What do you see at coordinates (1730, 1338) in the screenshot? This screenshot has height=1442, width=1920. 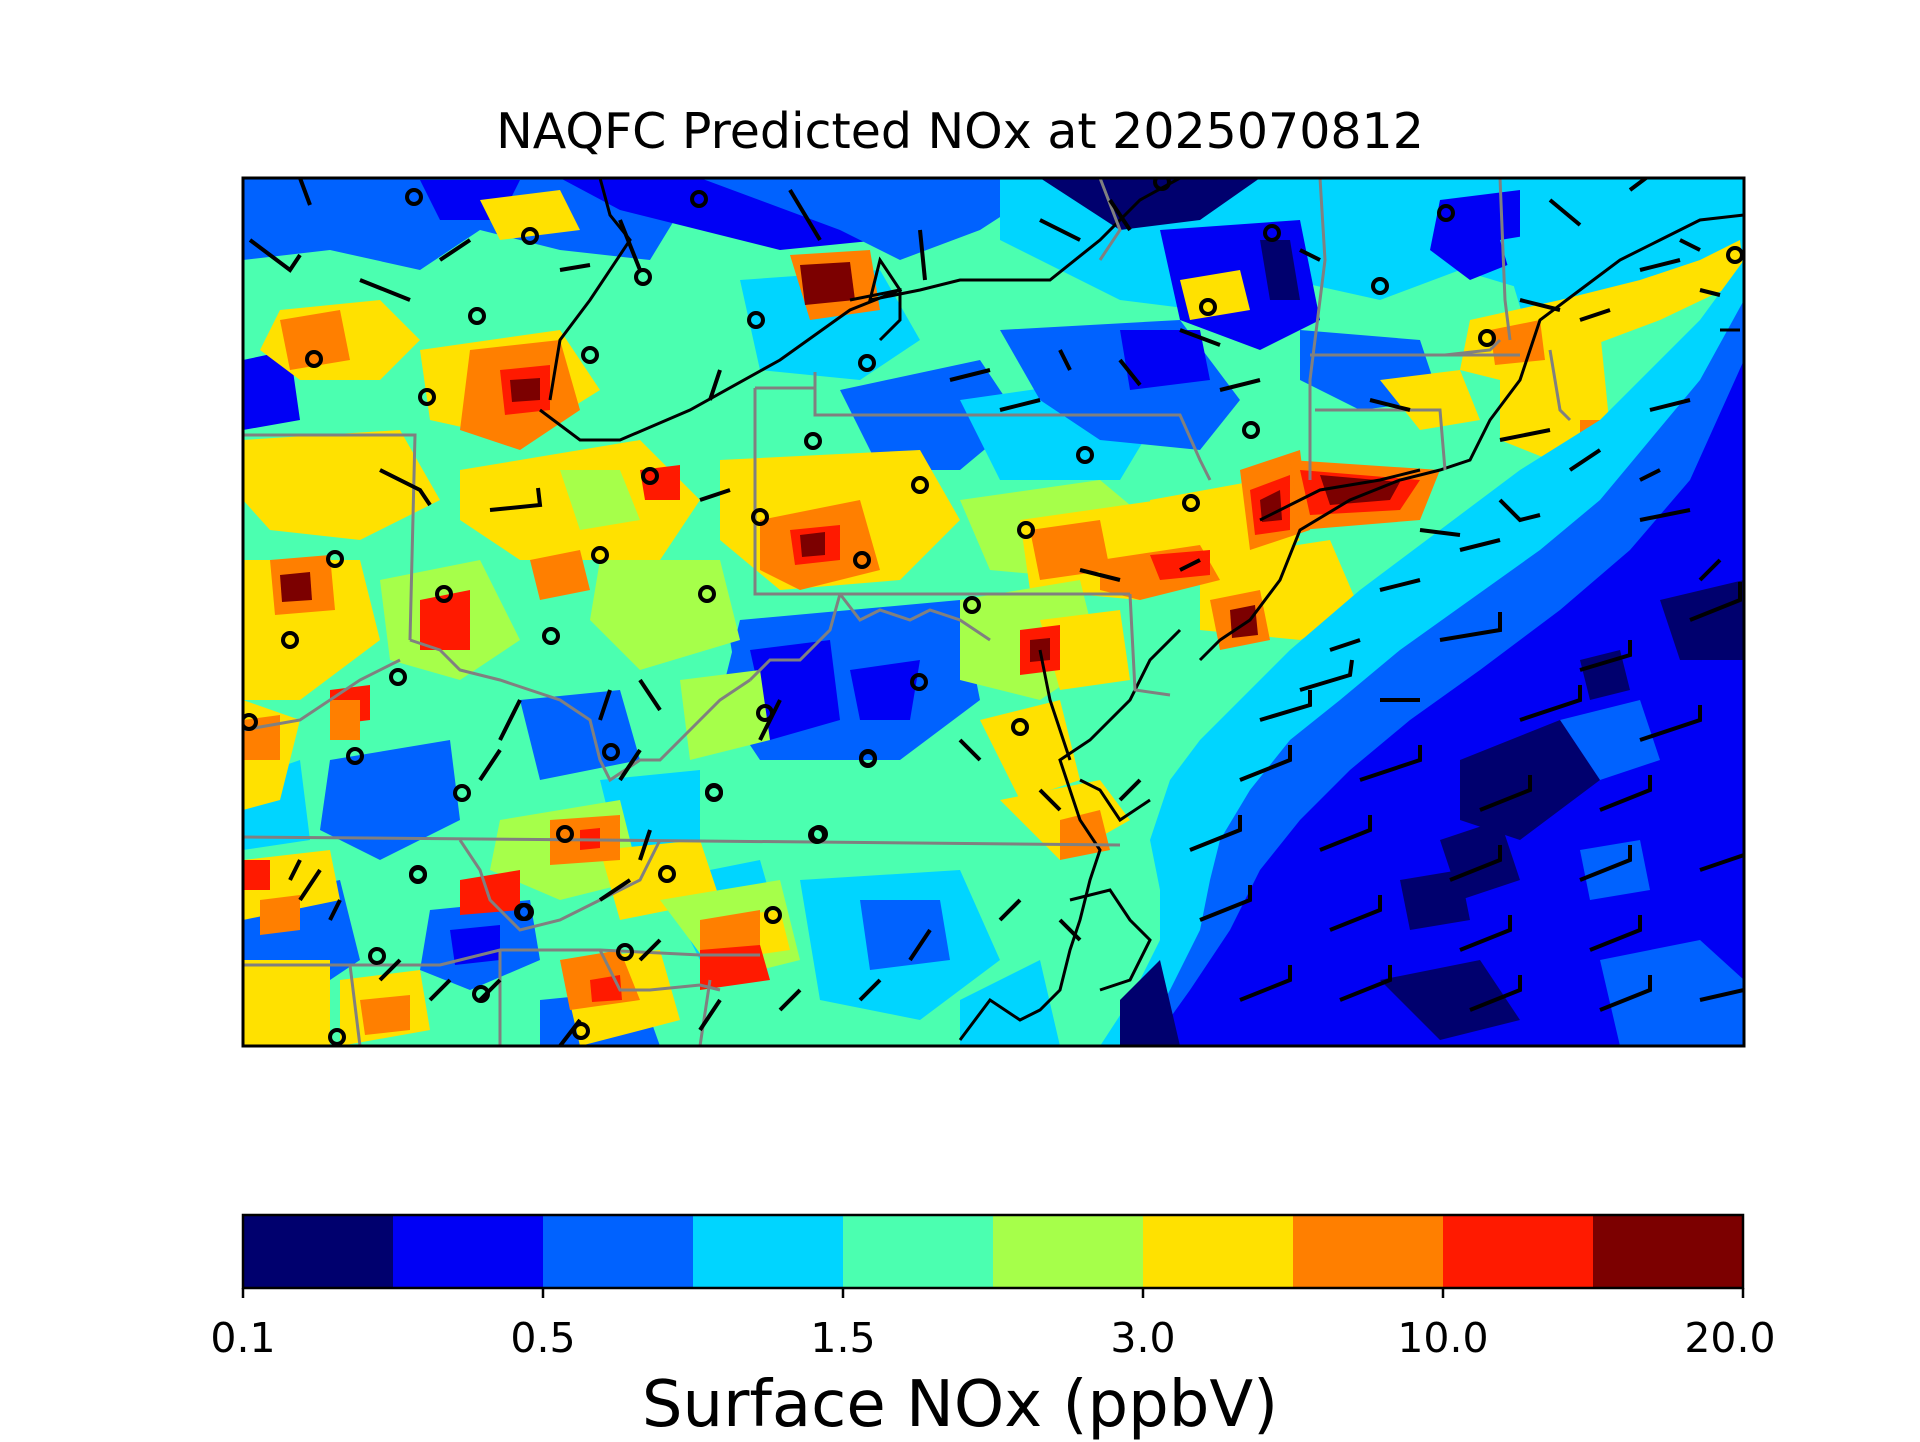 I see `colorbar-tick-label: 20.0` at bounding box center [1730, 1338].